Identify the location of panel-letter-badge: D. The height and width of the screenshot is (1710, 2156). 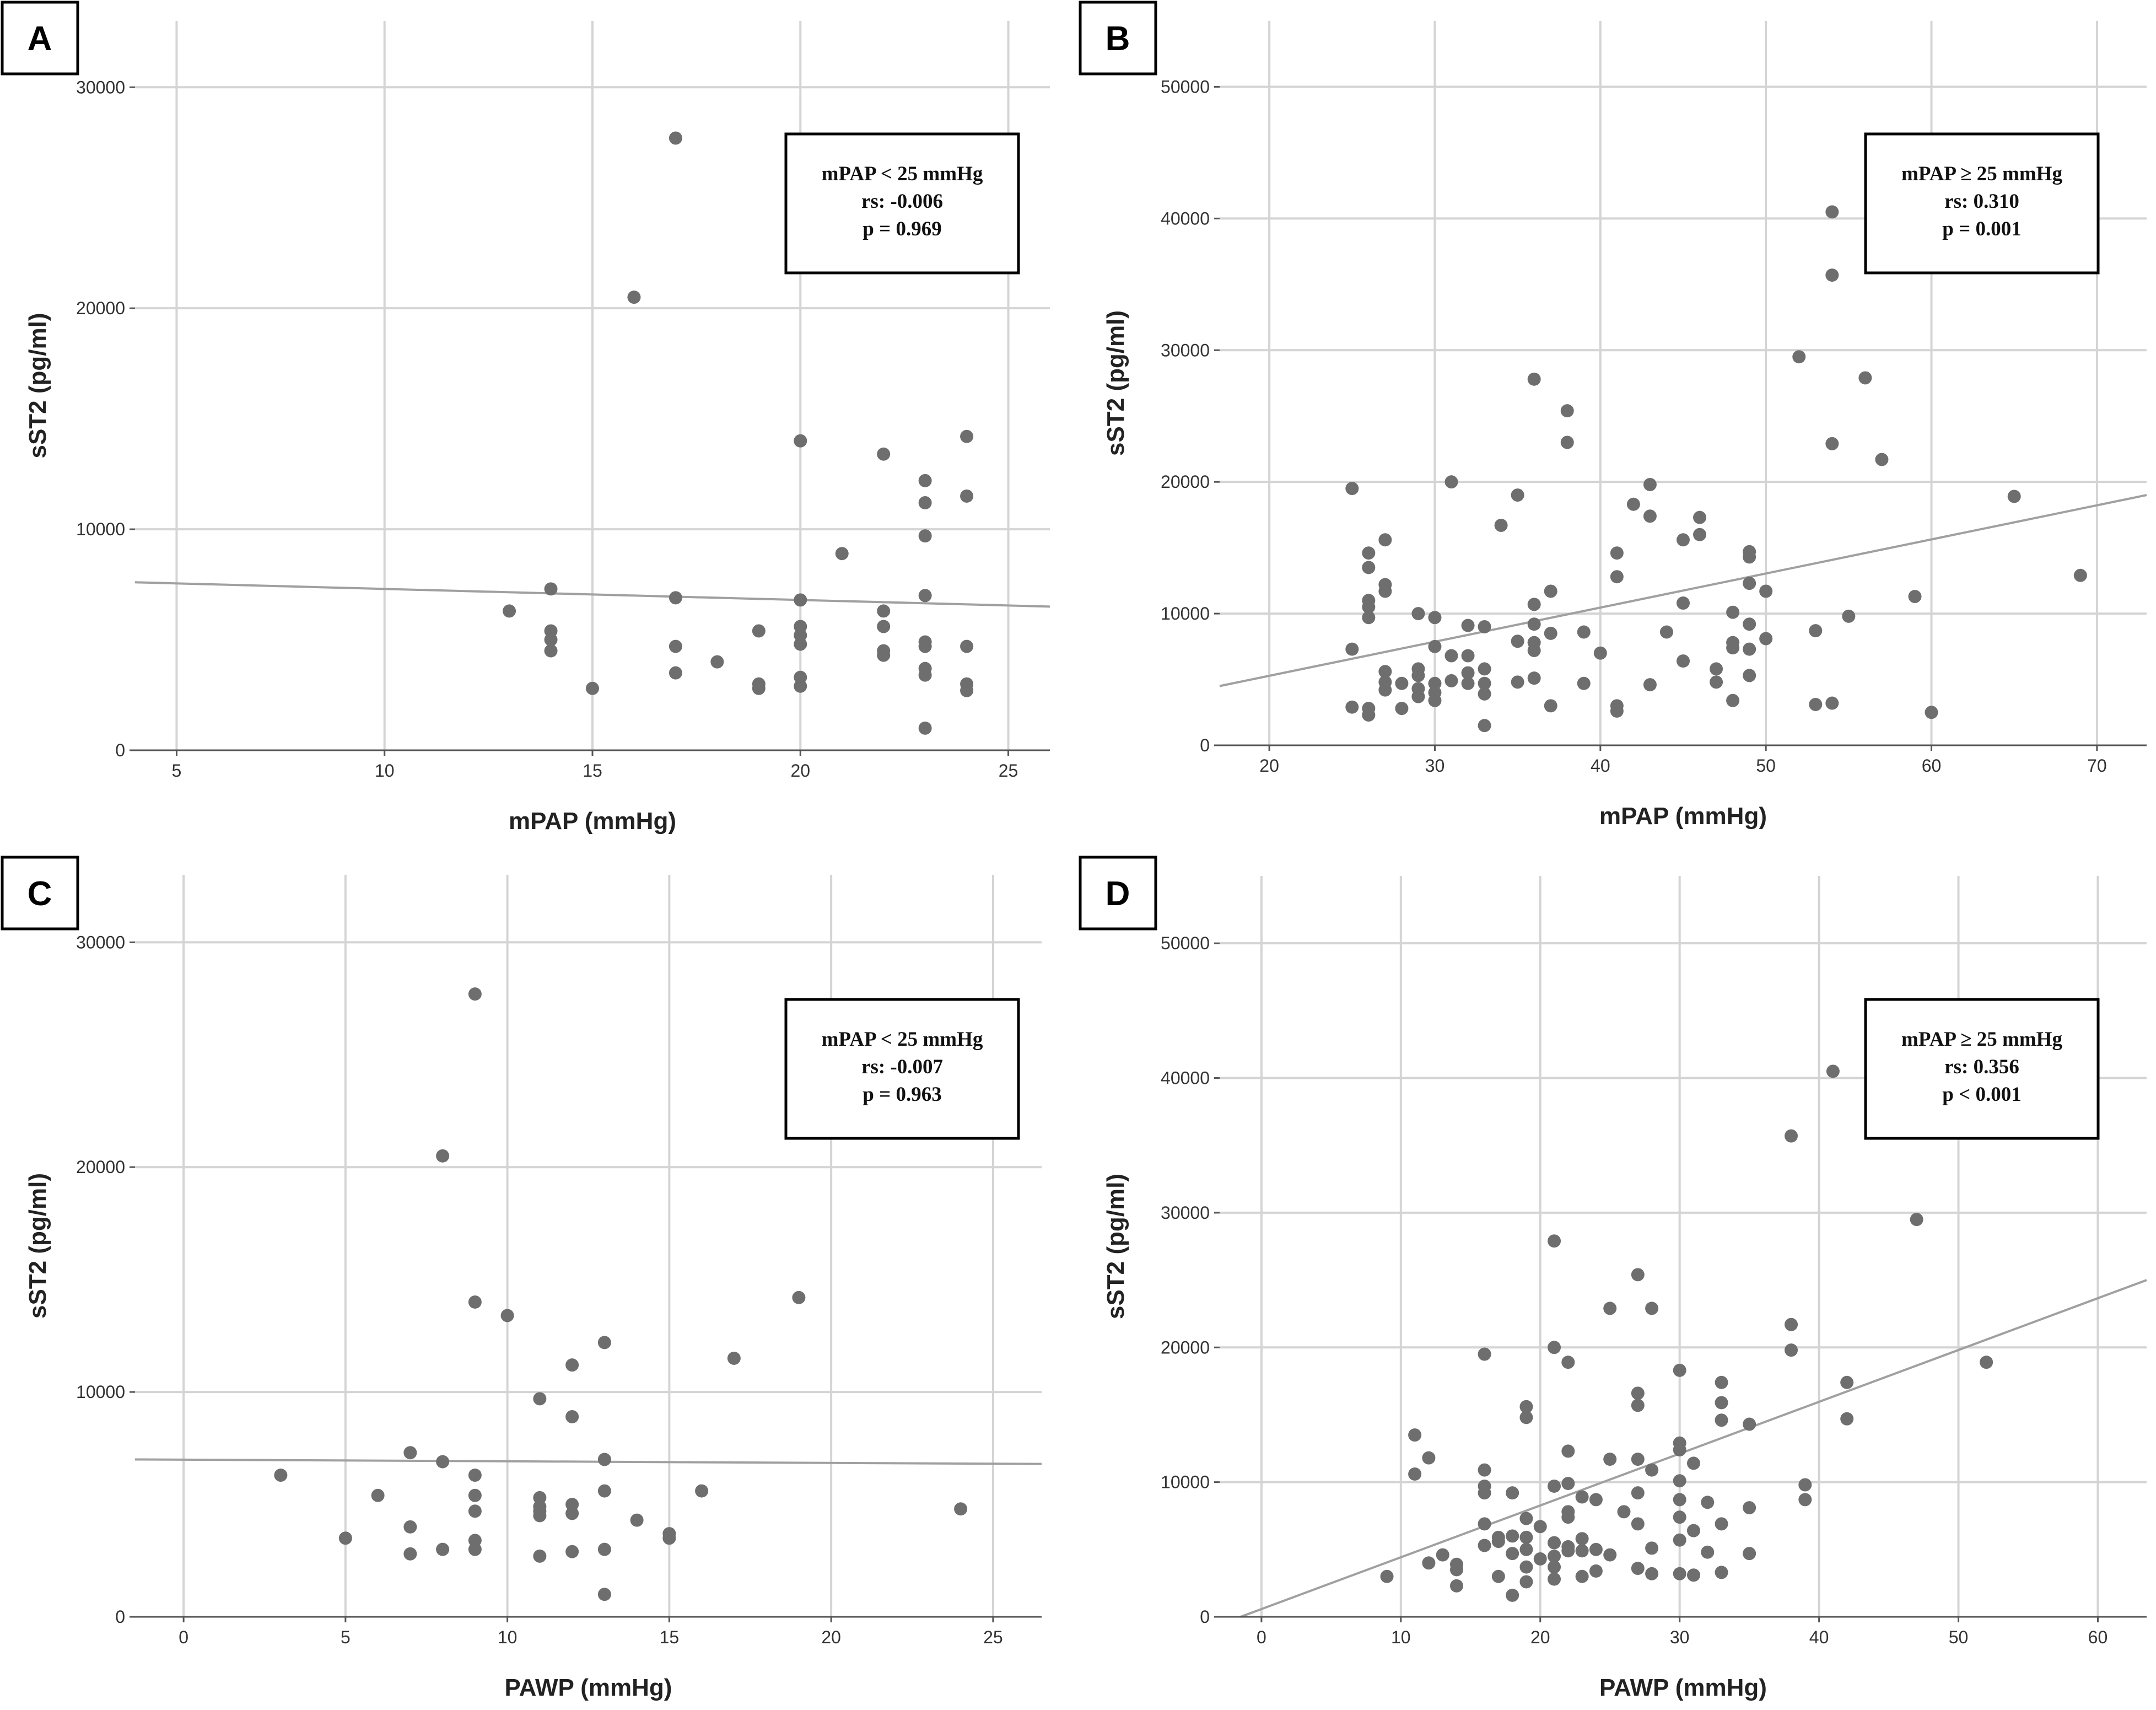
(1118, 893).